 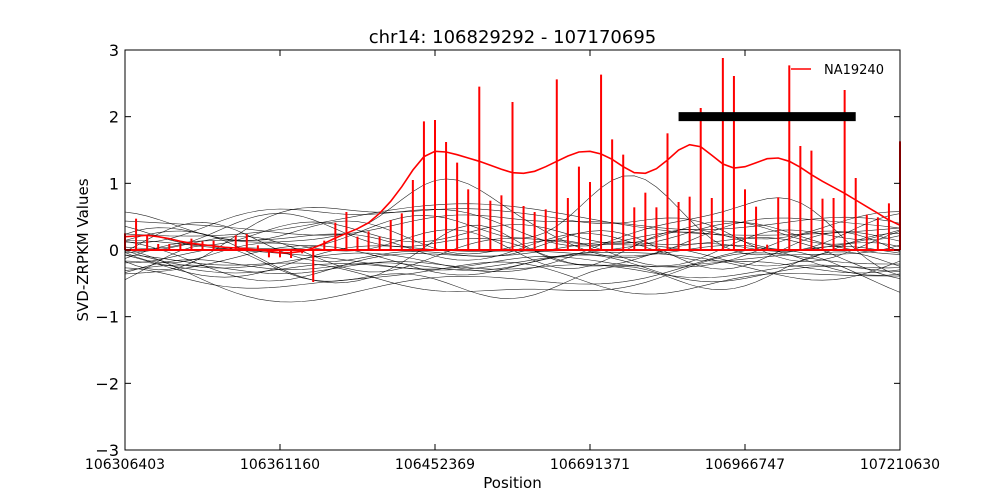 I want to click on legend-label: NA19240, so click(x=854, y=70).